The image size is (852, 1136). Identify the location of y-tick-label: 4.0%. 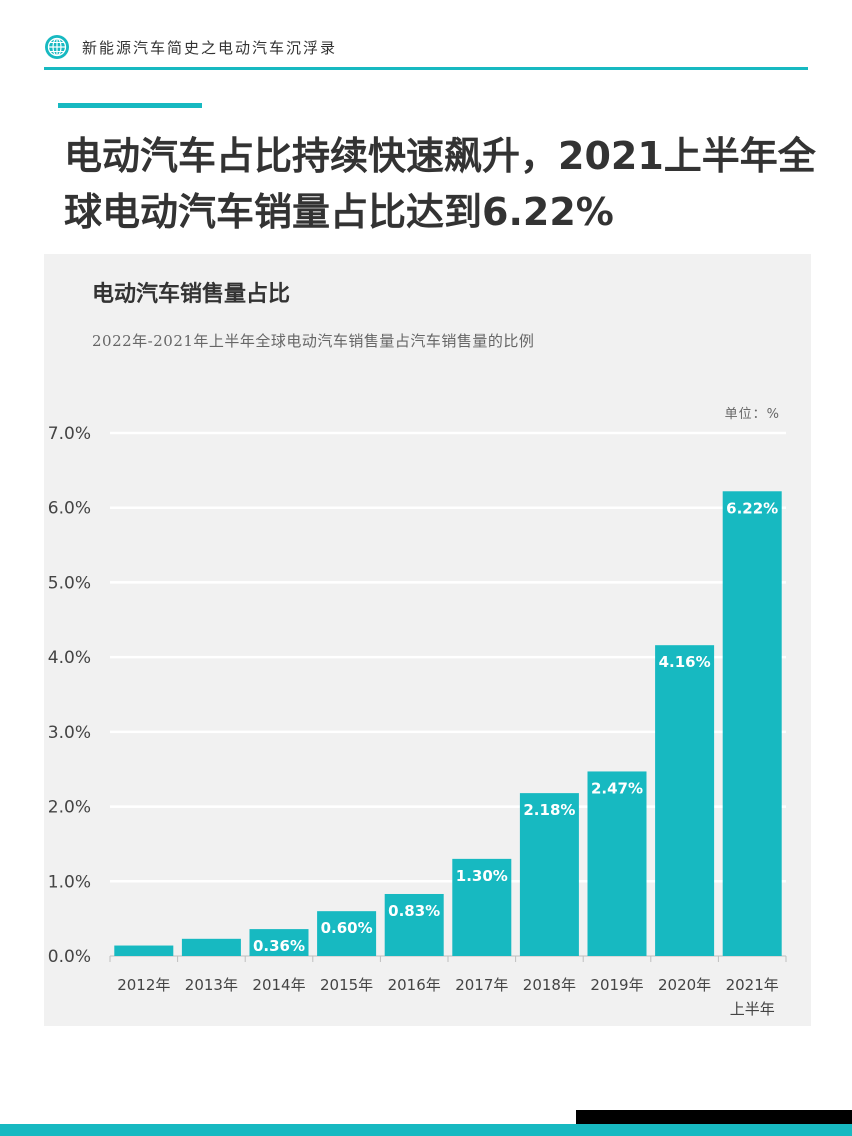
(69, 658).